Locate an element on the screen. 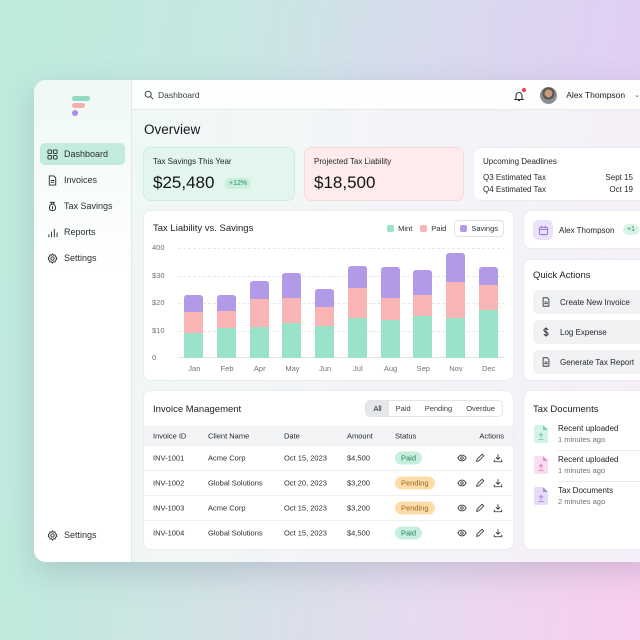 This screenshot has width=640, height=640. invoice-date: Oct 15, 2023 is located at coordinates (305, 533).